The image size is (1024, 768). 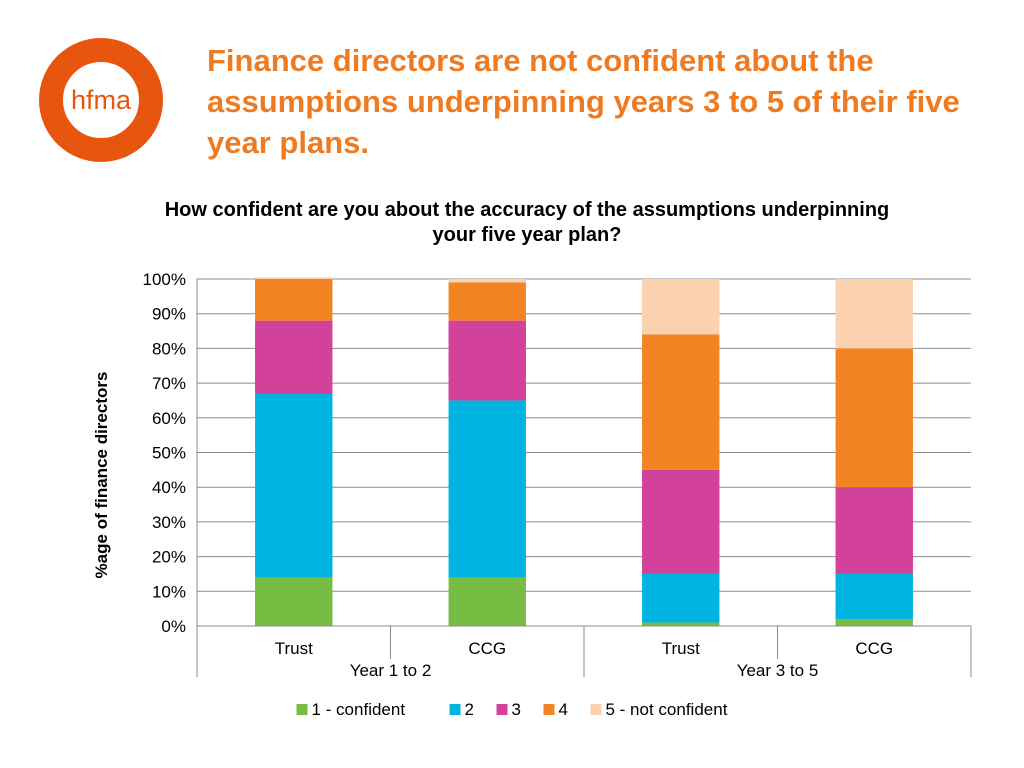 What do you see at coordinates (391, 670) in the screenshot?
I see `x-group-label: Year 1 to 2` at bounding box center [391, 670].